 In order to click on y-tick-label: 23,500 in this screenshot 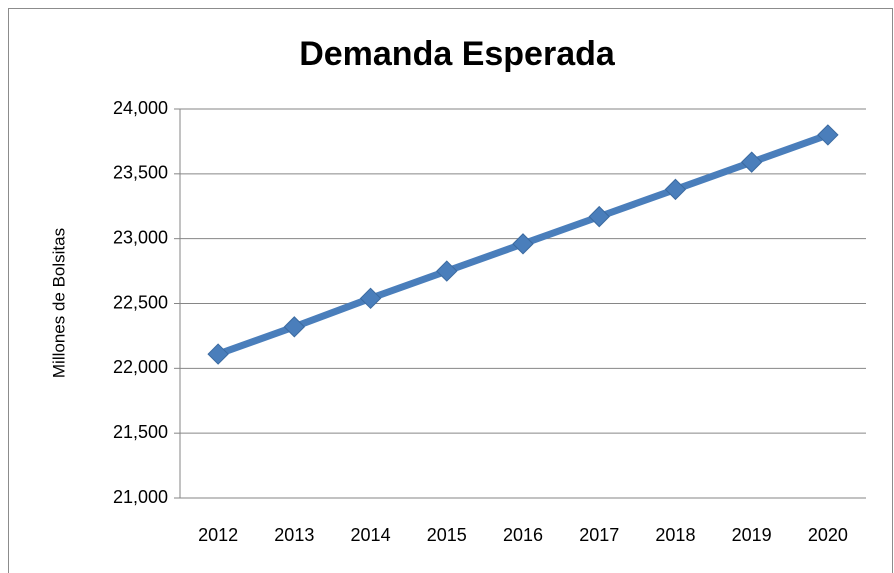, I will do `click(140, 173)`.